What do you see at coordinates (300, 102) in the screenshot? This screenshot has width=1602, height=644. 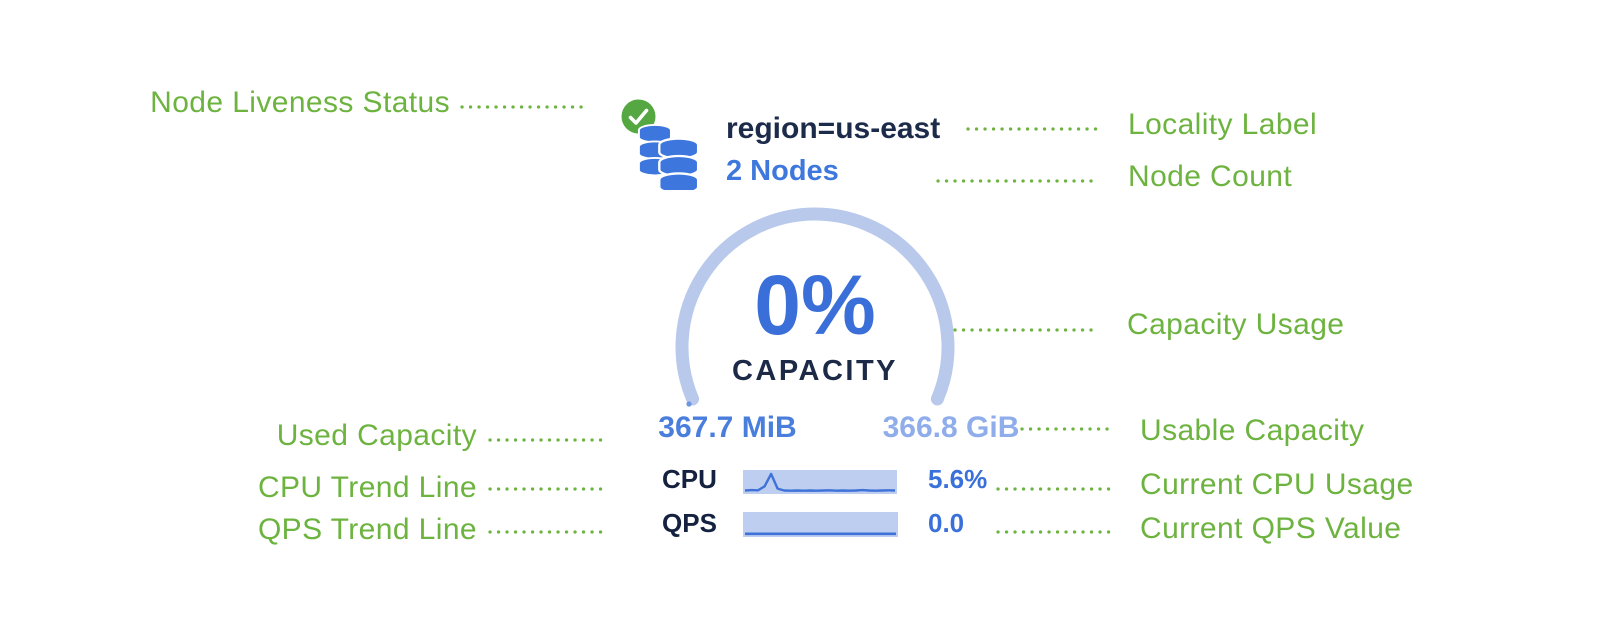 I see `annotation-node-liveness-status: Node Liveness Status` at bounding box center [300, 102].